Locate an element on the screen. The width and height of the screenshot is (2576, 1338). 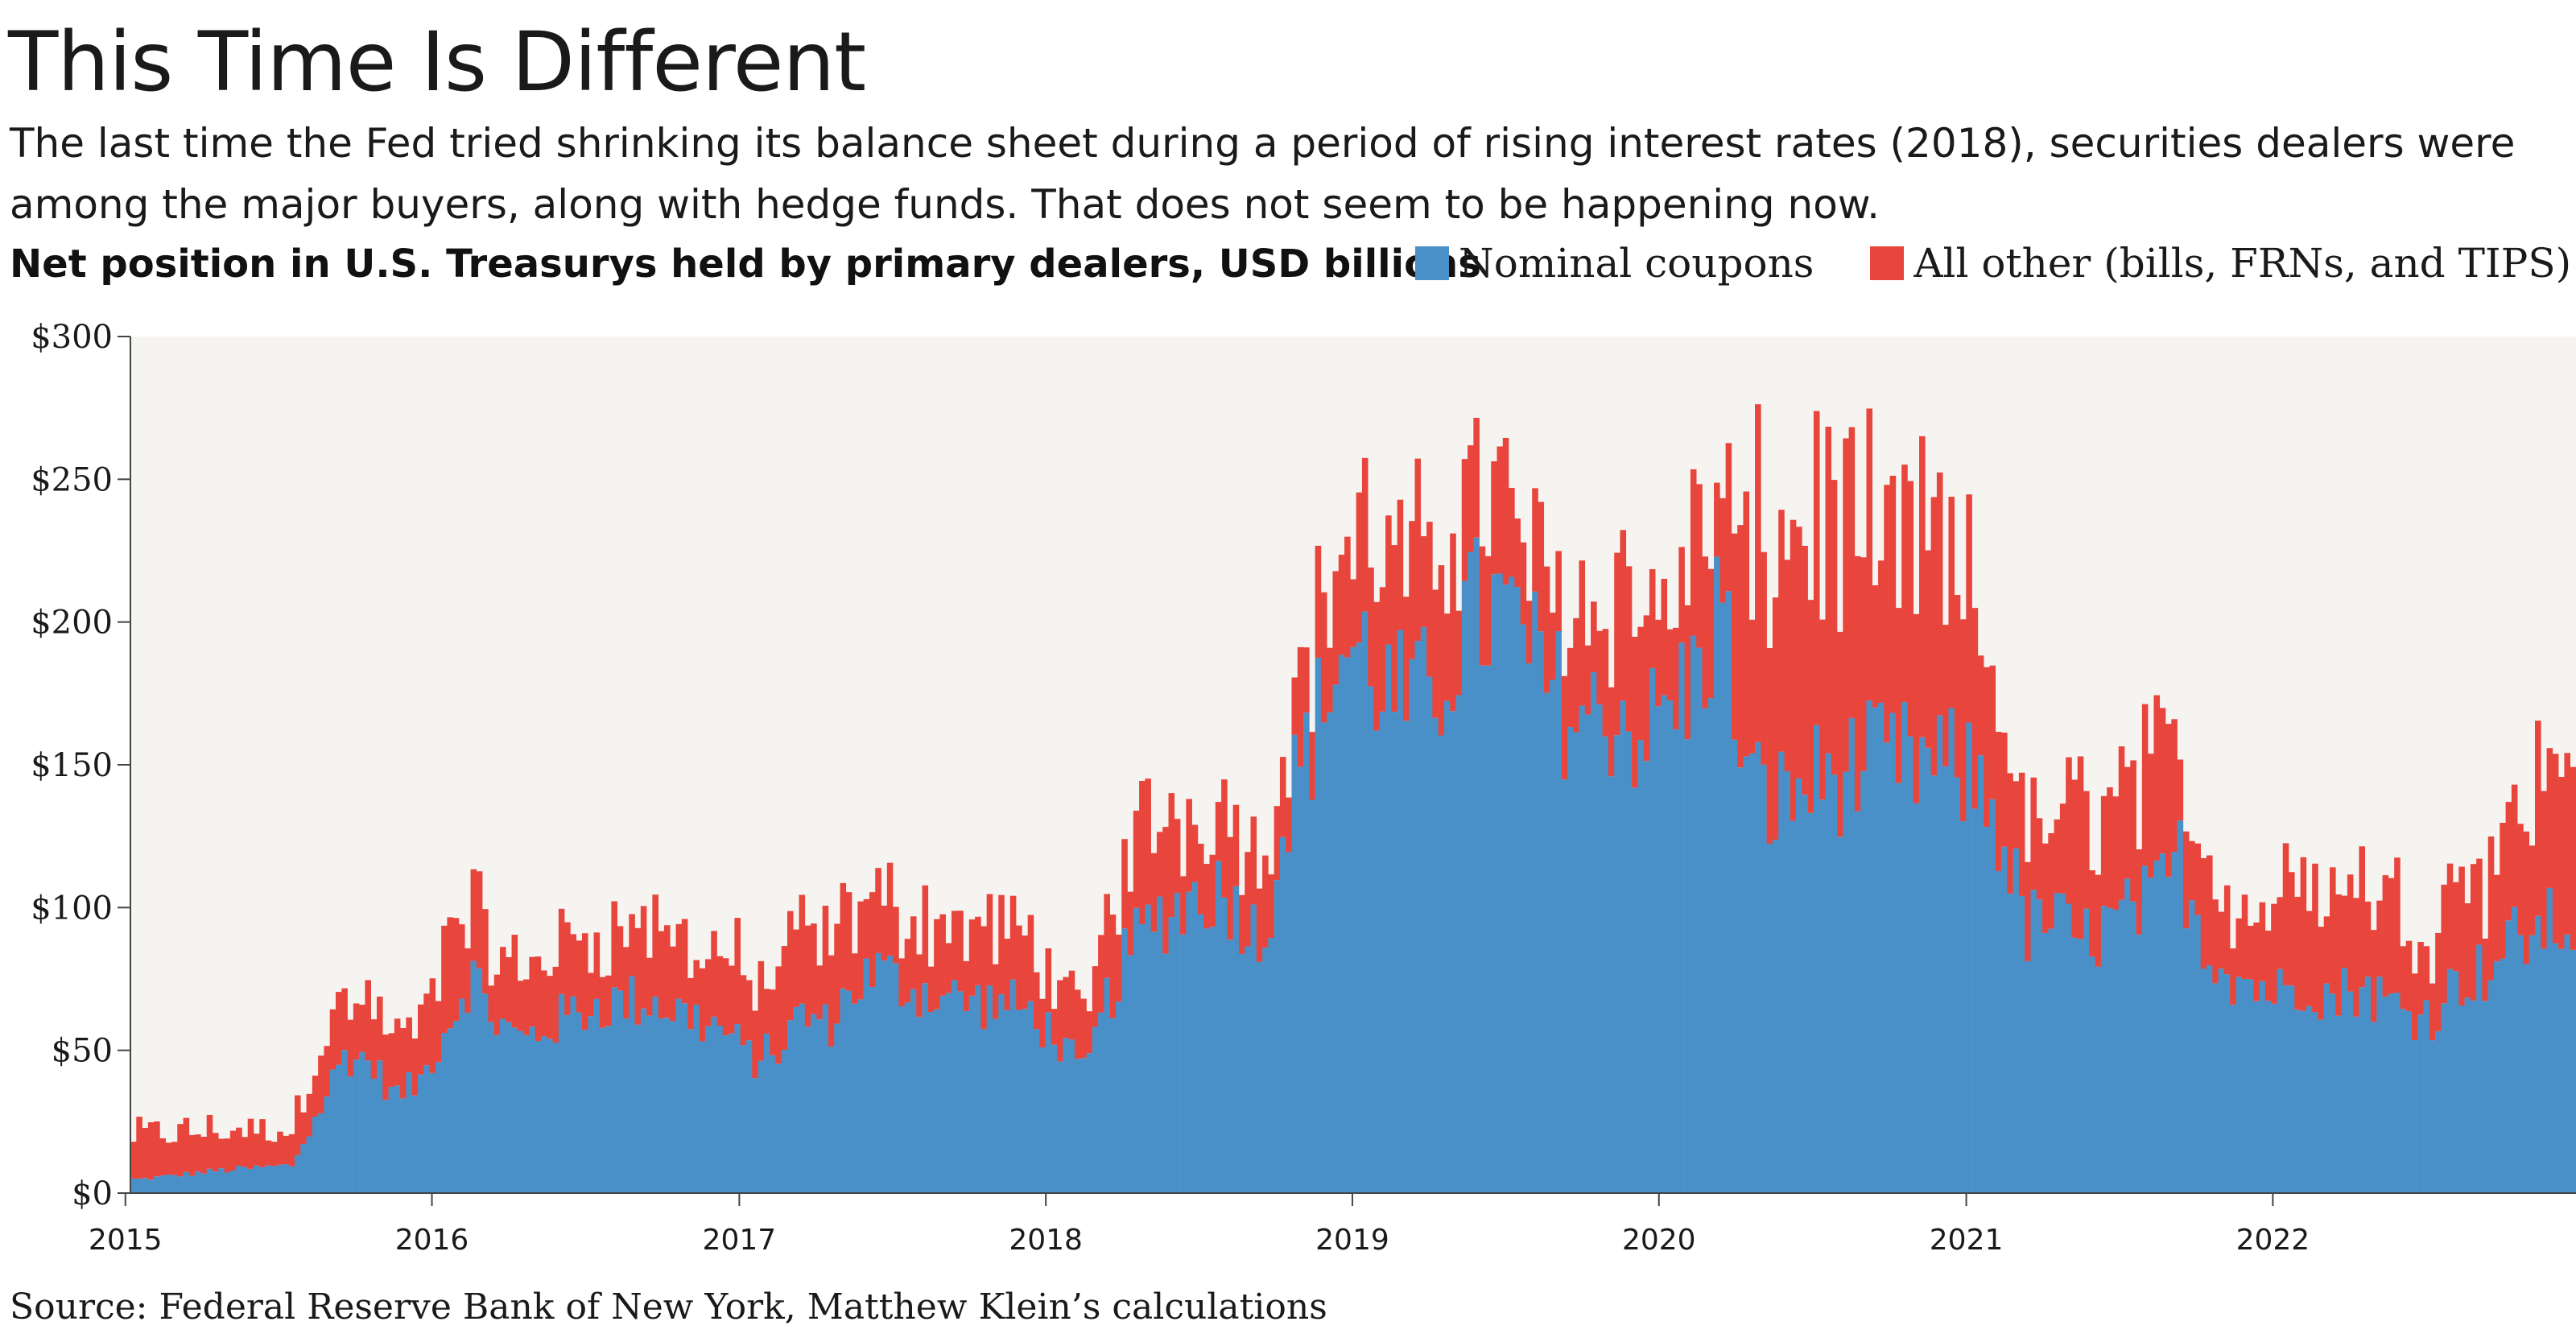
legend-item-other: All other (bills, FRNs, and TIPS) is located at coordinates (2220, 263).